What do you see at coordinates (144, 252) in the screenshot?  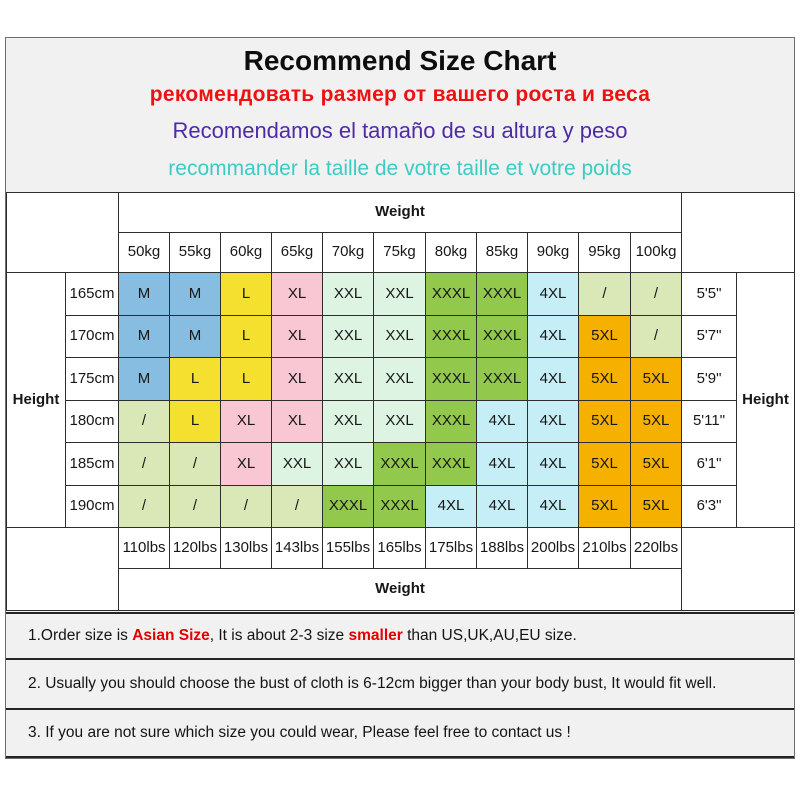 I see `kg-cell: 50kg` at bounding box center [144, 252].